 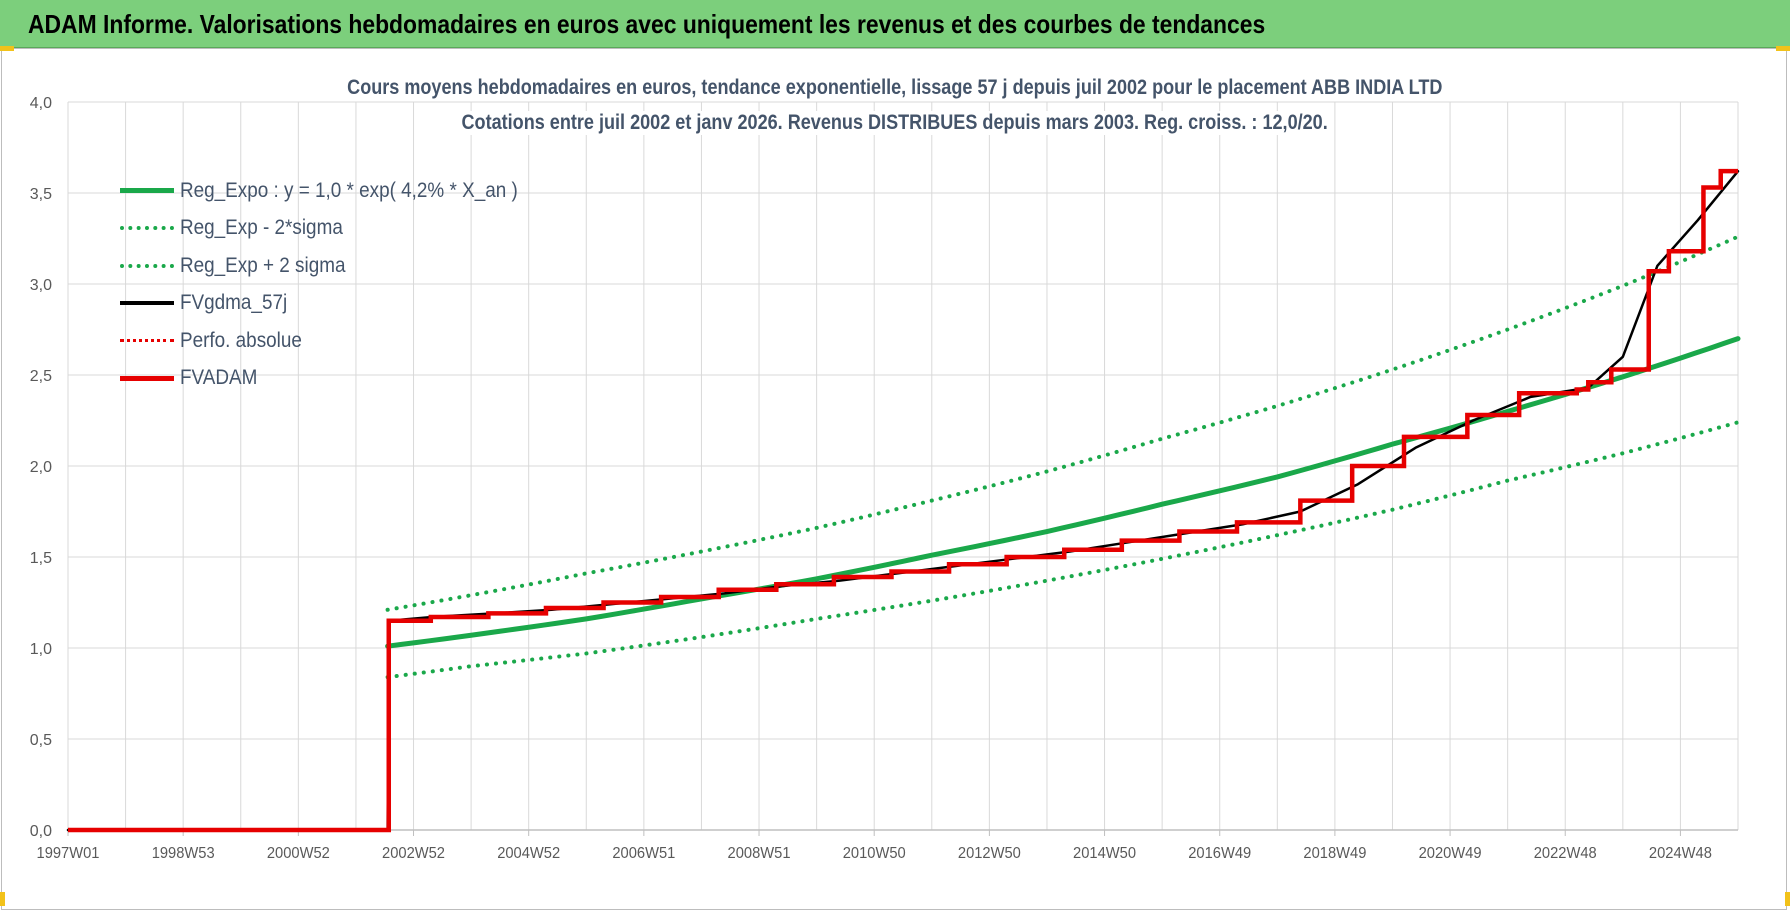 I want to click on legend-swatch-solid-red, so click(x=147, y=378).